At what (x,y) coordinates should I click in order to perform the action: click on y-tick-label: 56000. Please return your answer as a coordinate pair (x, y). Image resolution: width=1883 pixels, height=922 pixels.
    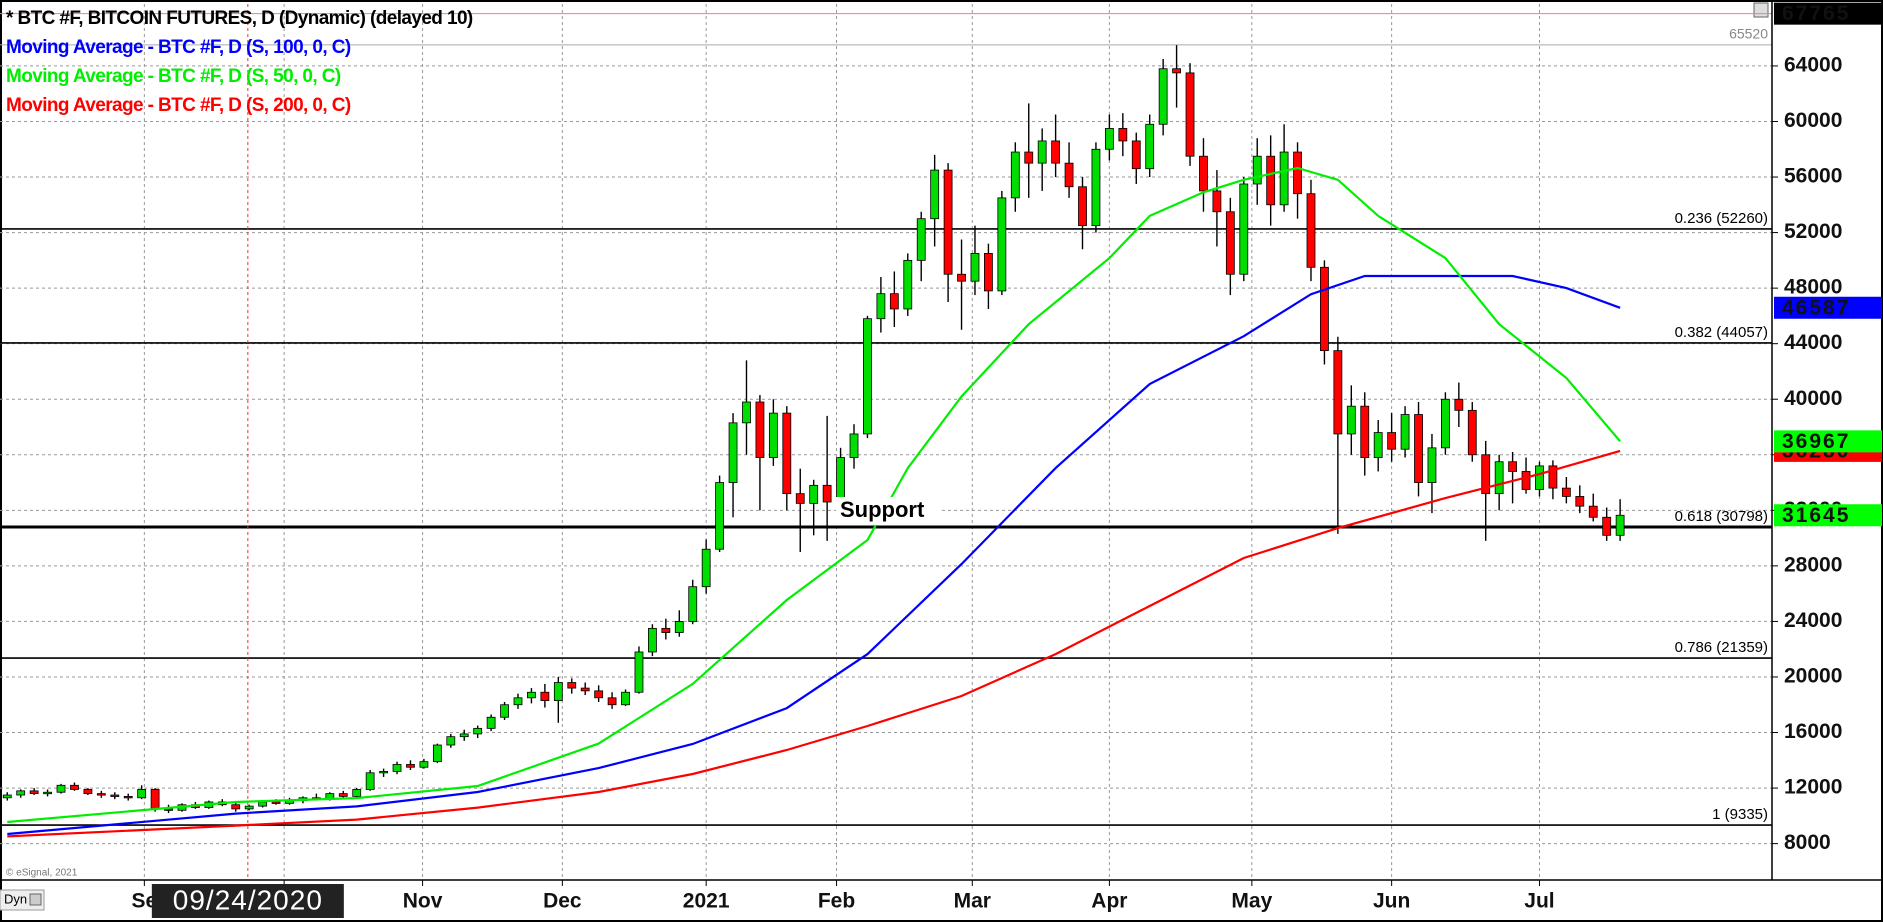
    Looking at the image, I should click on (1813, 176).